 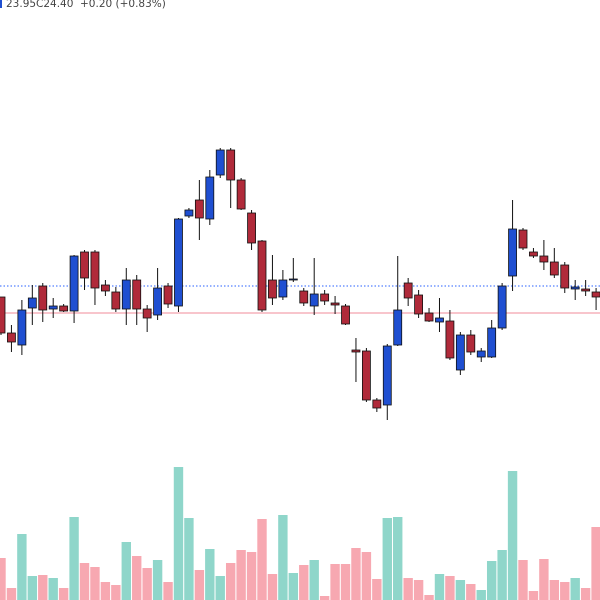 What do you see at coordinates (1, 4) in the screenshot?
I see `header-marker` at bounding box center [1, 4].